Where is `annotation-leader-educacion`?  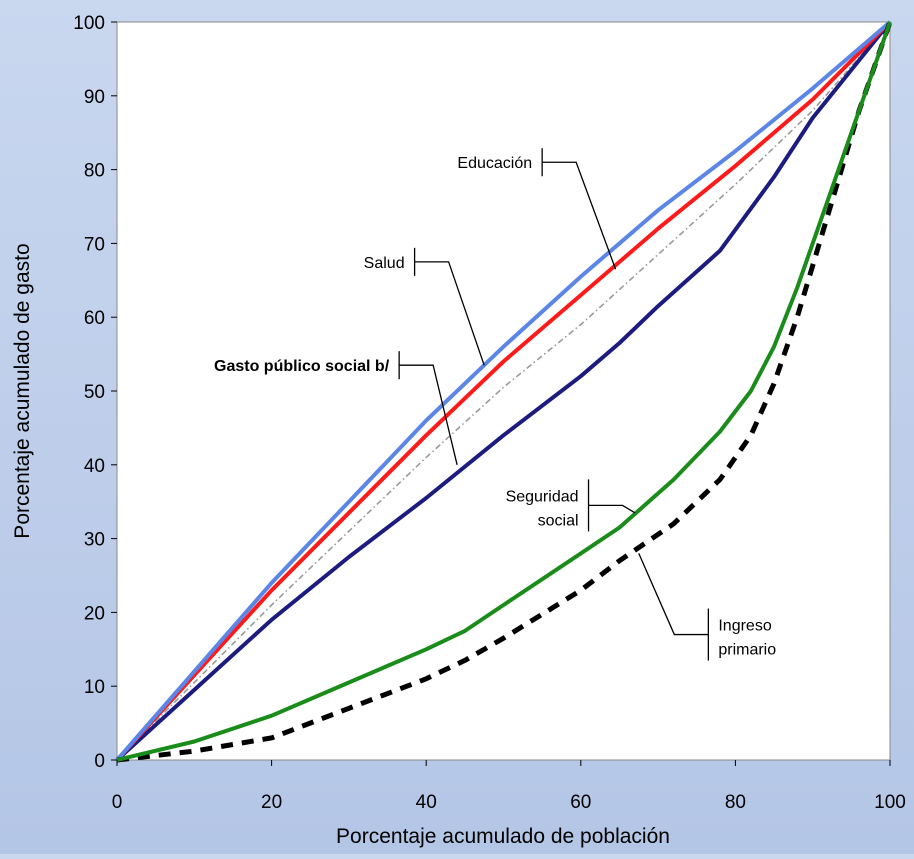
annotation-leader-educacion is located at coordinates (579, 215).